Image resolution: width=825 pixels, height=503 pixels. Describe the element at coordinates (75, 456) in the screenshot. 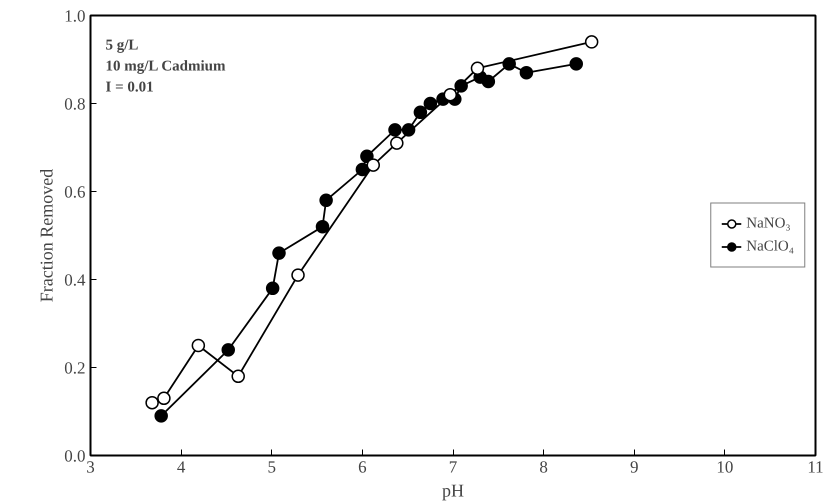

I see `y-tick-label: 0.0` at that location.